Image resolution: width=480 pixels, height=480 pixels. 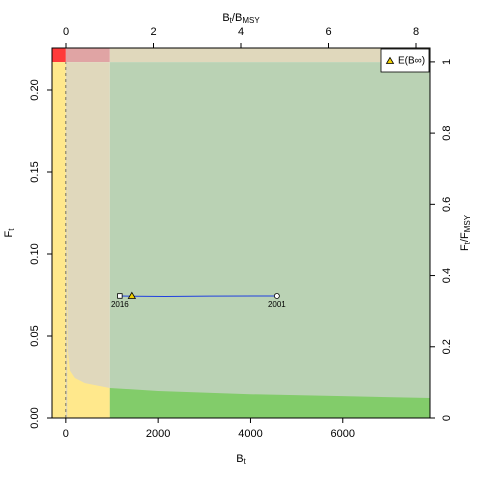 I want to click on end-point, so click(x=120, y=296).